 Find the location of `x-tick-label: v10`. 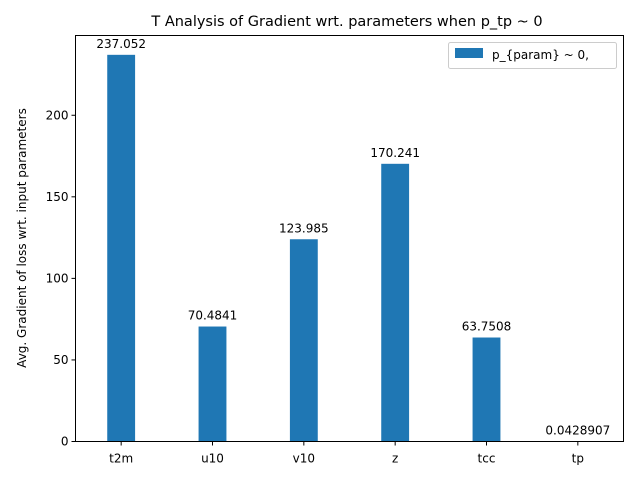

x-tick-label: v10 is located at coordinates (304, 459).